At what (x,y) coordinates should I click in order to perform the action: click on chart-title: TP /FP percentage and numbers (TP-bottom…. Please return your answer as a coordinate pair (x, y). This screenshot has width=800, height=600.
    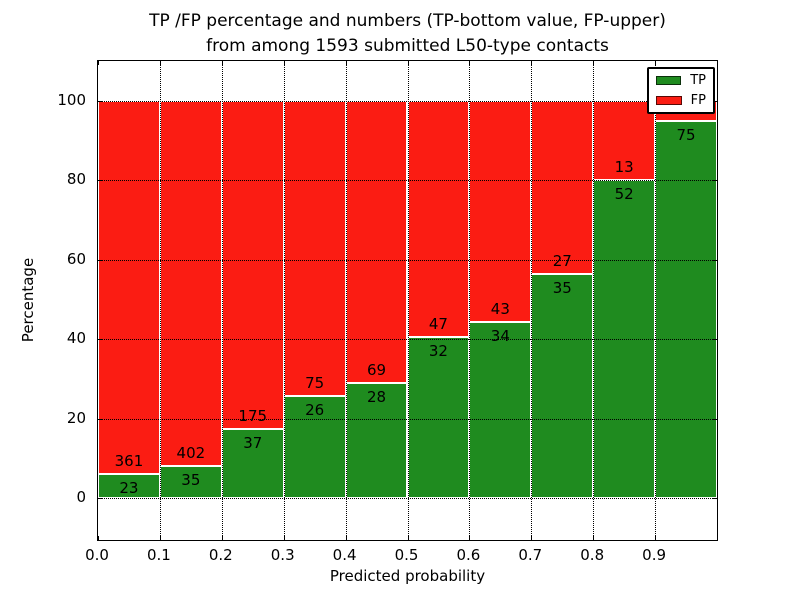
    Looking at the image, I should click on (407, 34).